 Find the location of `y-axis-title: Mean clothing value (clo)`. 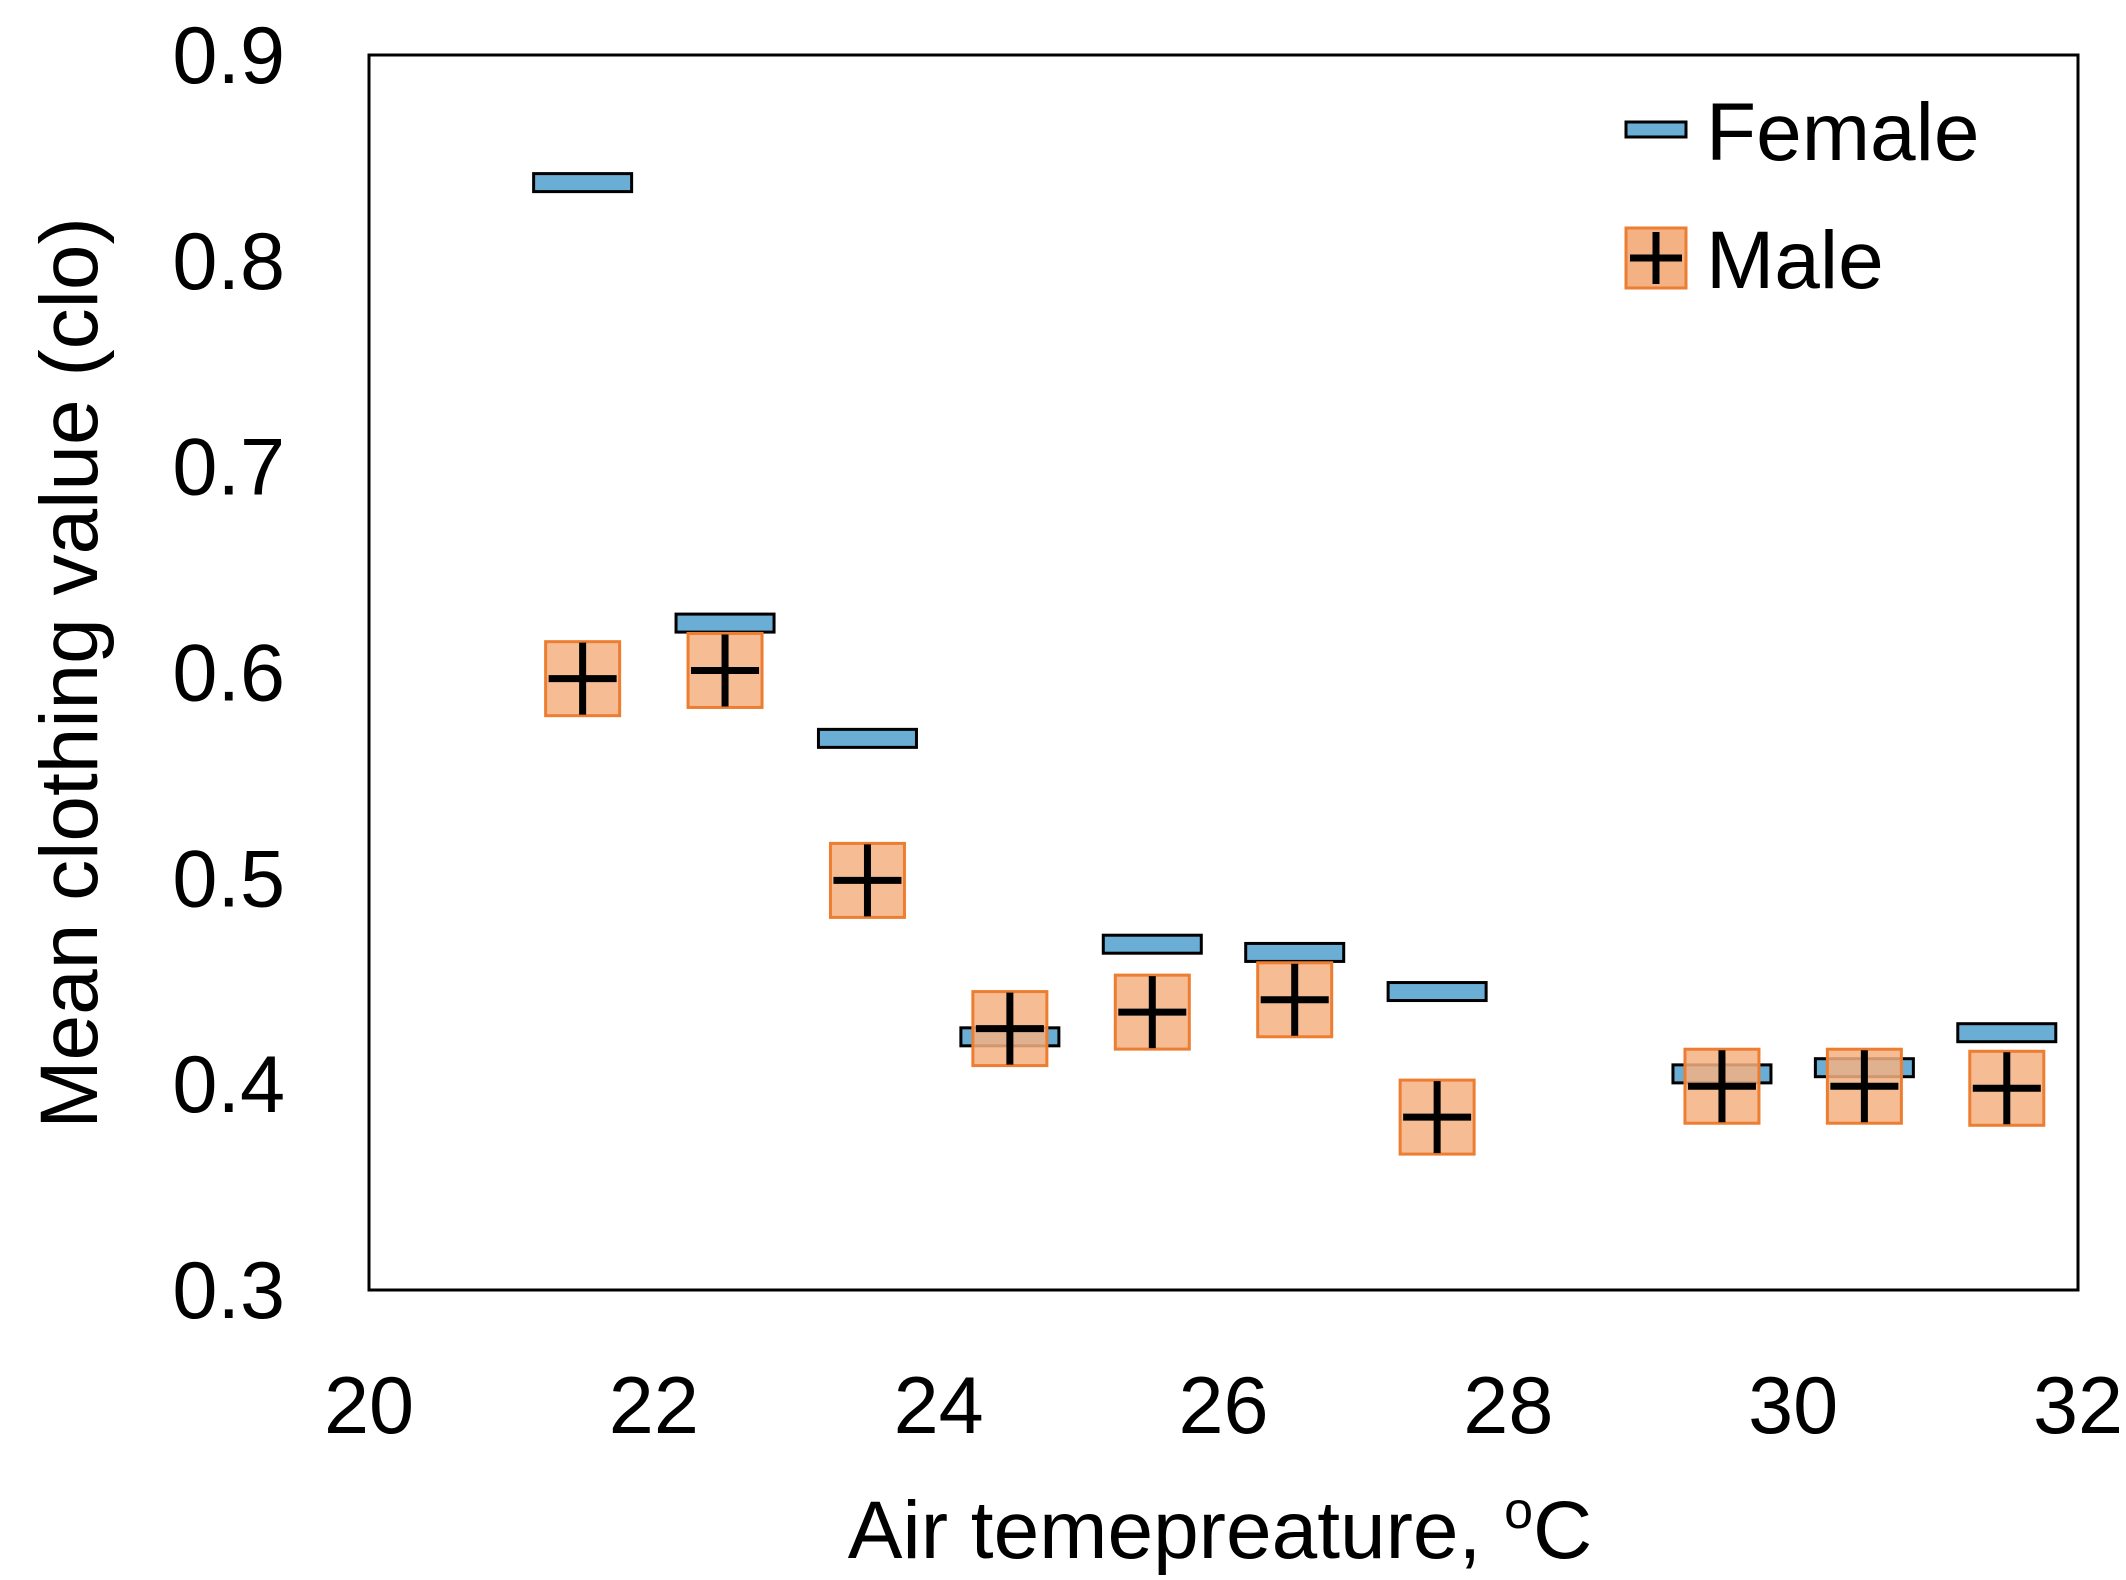

y-axis-title: Mean clothing value (clo) is located at coordinates (69, 673).